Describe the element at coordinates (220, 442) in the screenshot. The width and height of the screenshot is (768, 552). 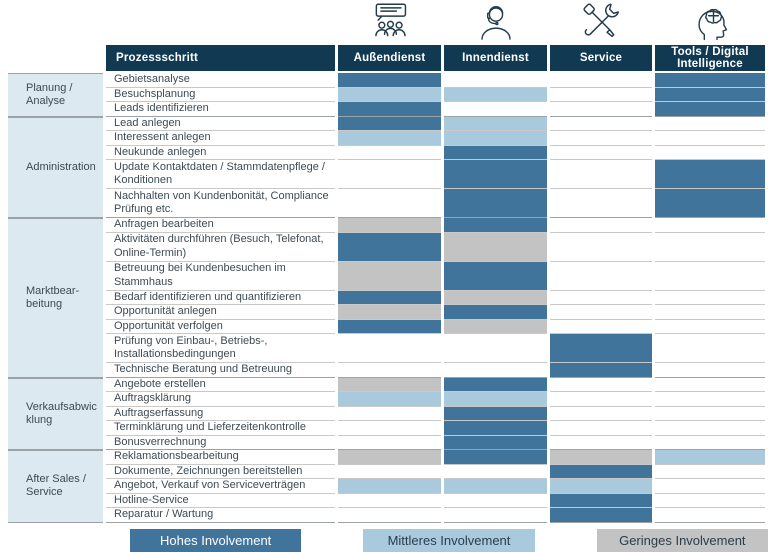
I see `process-step-label: Bonusverrechnung` at that location.